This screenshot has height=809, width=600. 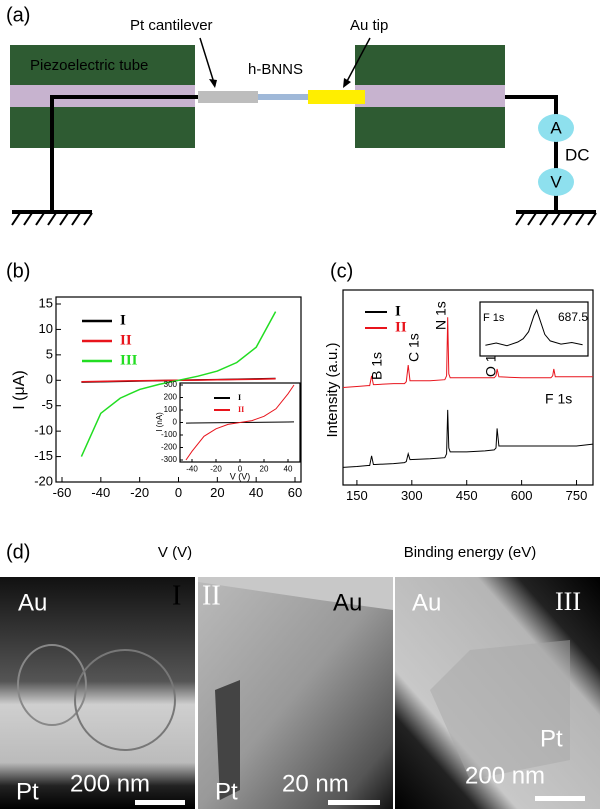 I want to click on annotation: 687.5, so click(x=573, y=317).